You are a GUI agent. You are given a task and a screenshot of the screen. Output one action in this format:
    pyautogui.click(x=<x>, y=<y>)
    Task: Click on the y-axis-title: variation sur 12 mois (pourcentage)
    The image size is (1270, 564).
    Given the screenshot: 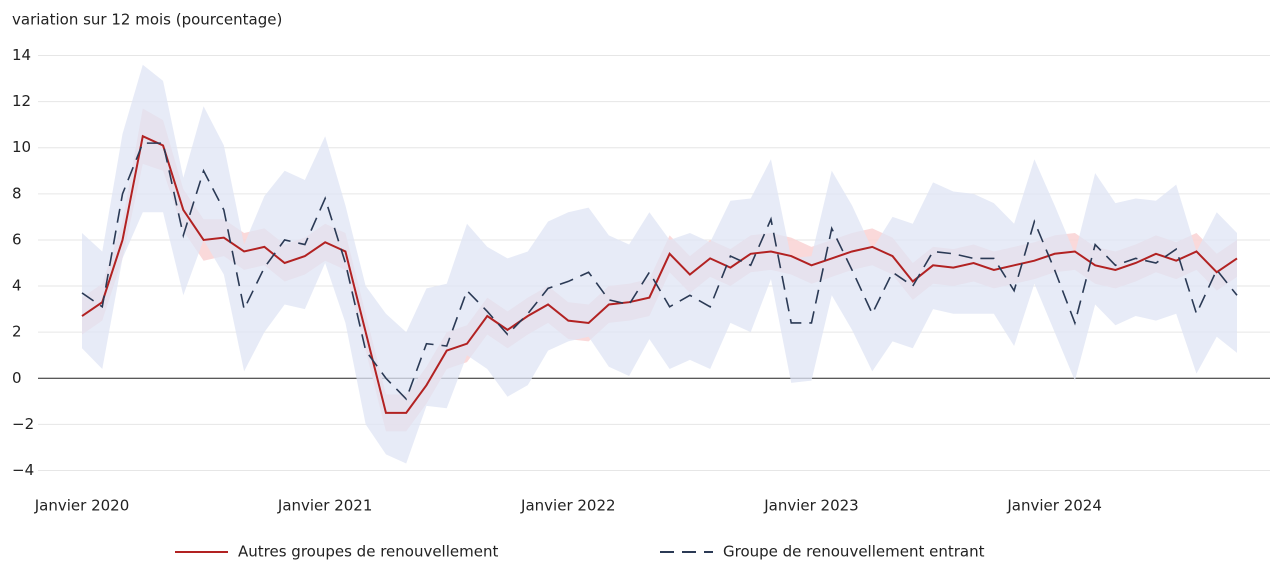 What is the action you would take?
    pyautogui.click(x=147, y=20)
    